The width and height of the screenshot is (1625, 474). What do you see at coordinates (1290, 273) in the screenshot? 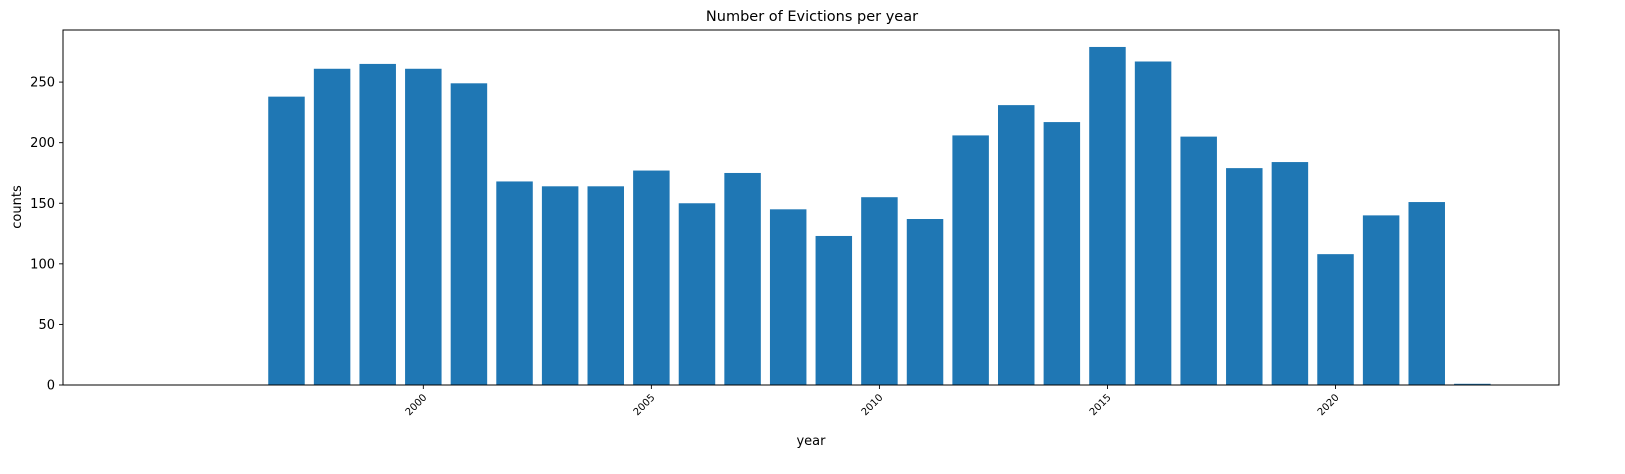
I see `bar-2019` at bounding box center [1290, 273].